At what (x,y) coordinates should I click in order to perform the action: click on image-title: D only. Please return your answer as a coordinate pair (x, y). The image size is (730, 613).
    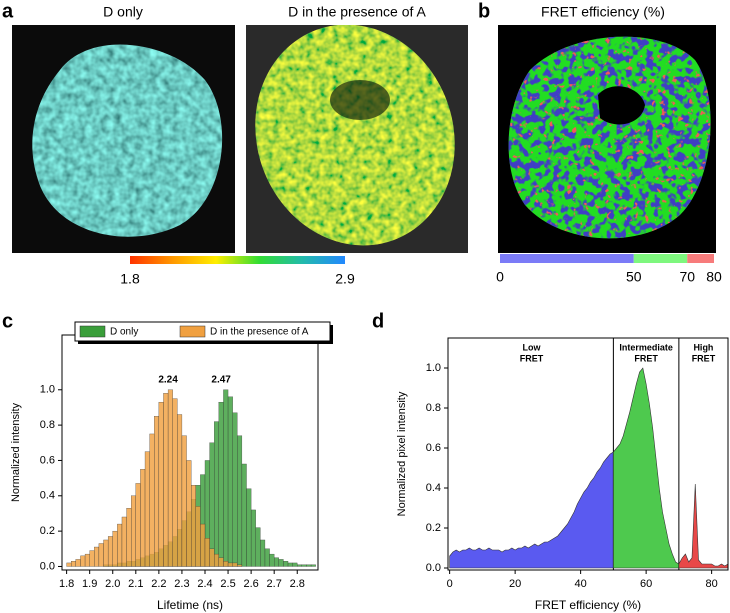
    Looking at the image, I should click on (123, 12).